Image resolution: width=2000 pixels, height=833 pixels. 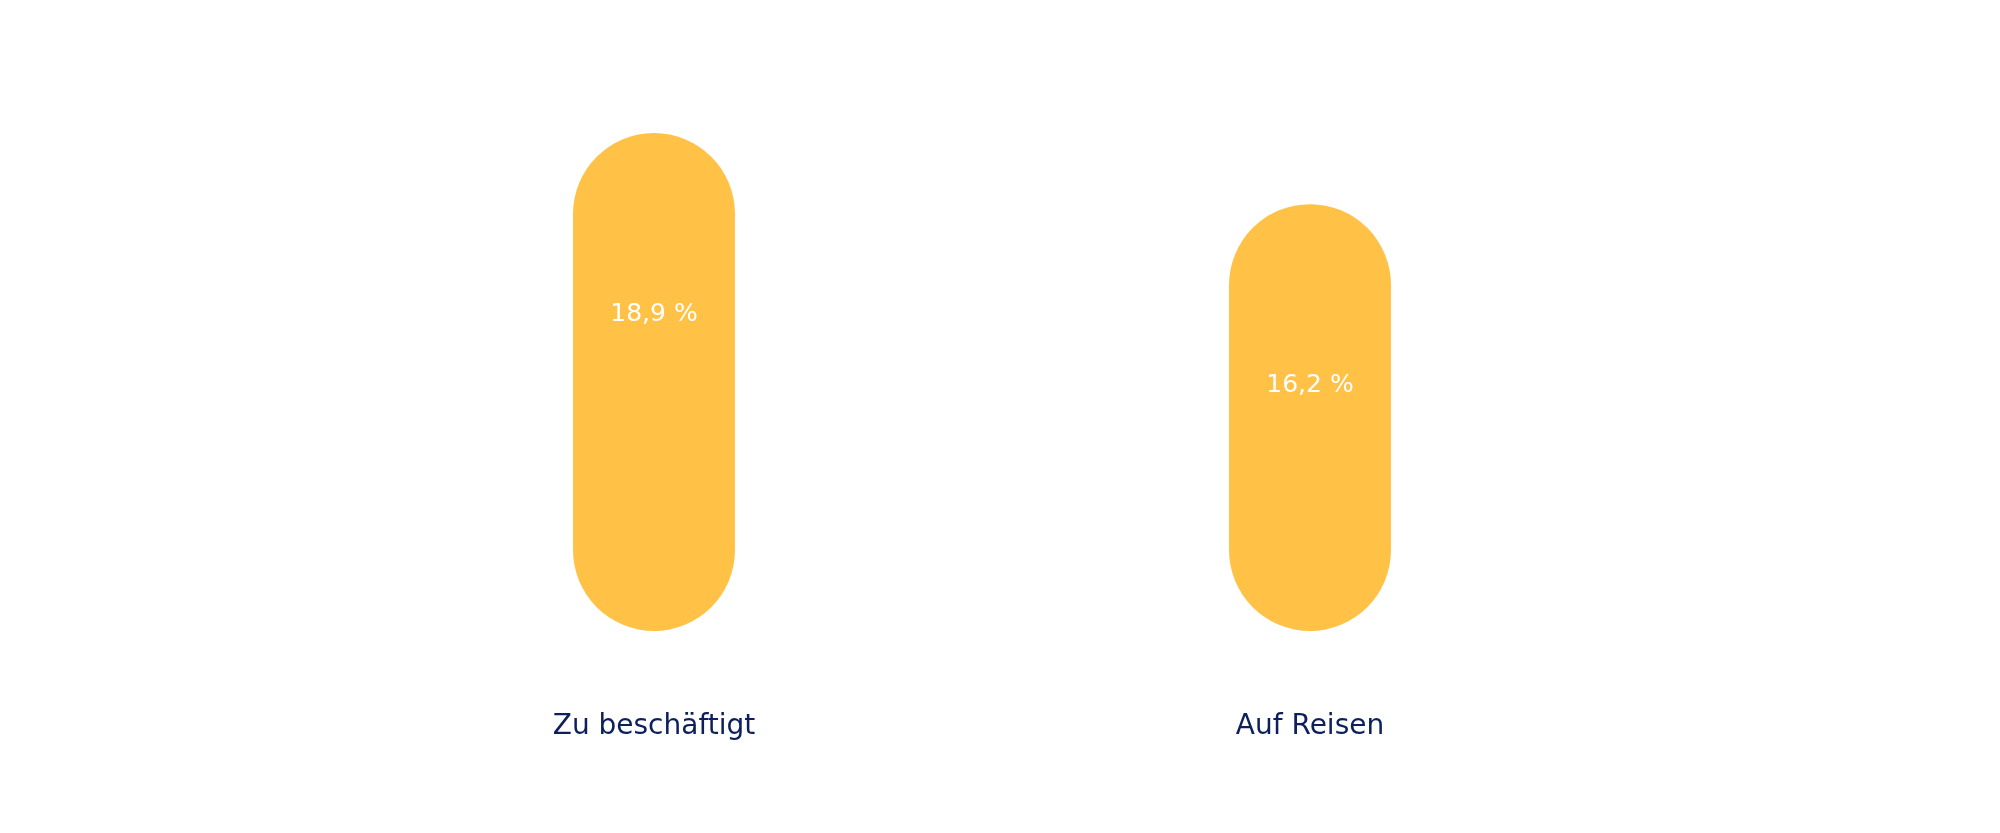 I want to click on data-label: 16,2 %, so click(x=1310, y=383).